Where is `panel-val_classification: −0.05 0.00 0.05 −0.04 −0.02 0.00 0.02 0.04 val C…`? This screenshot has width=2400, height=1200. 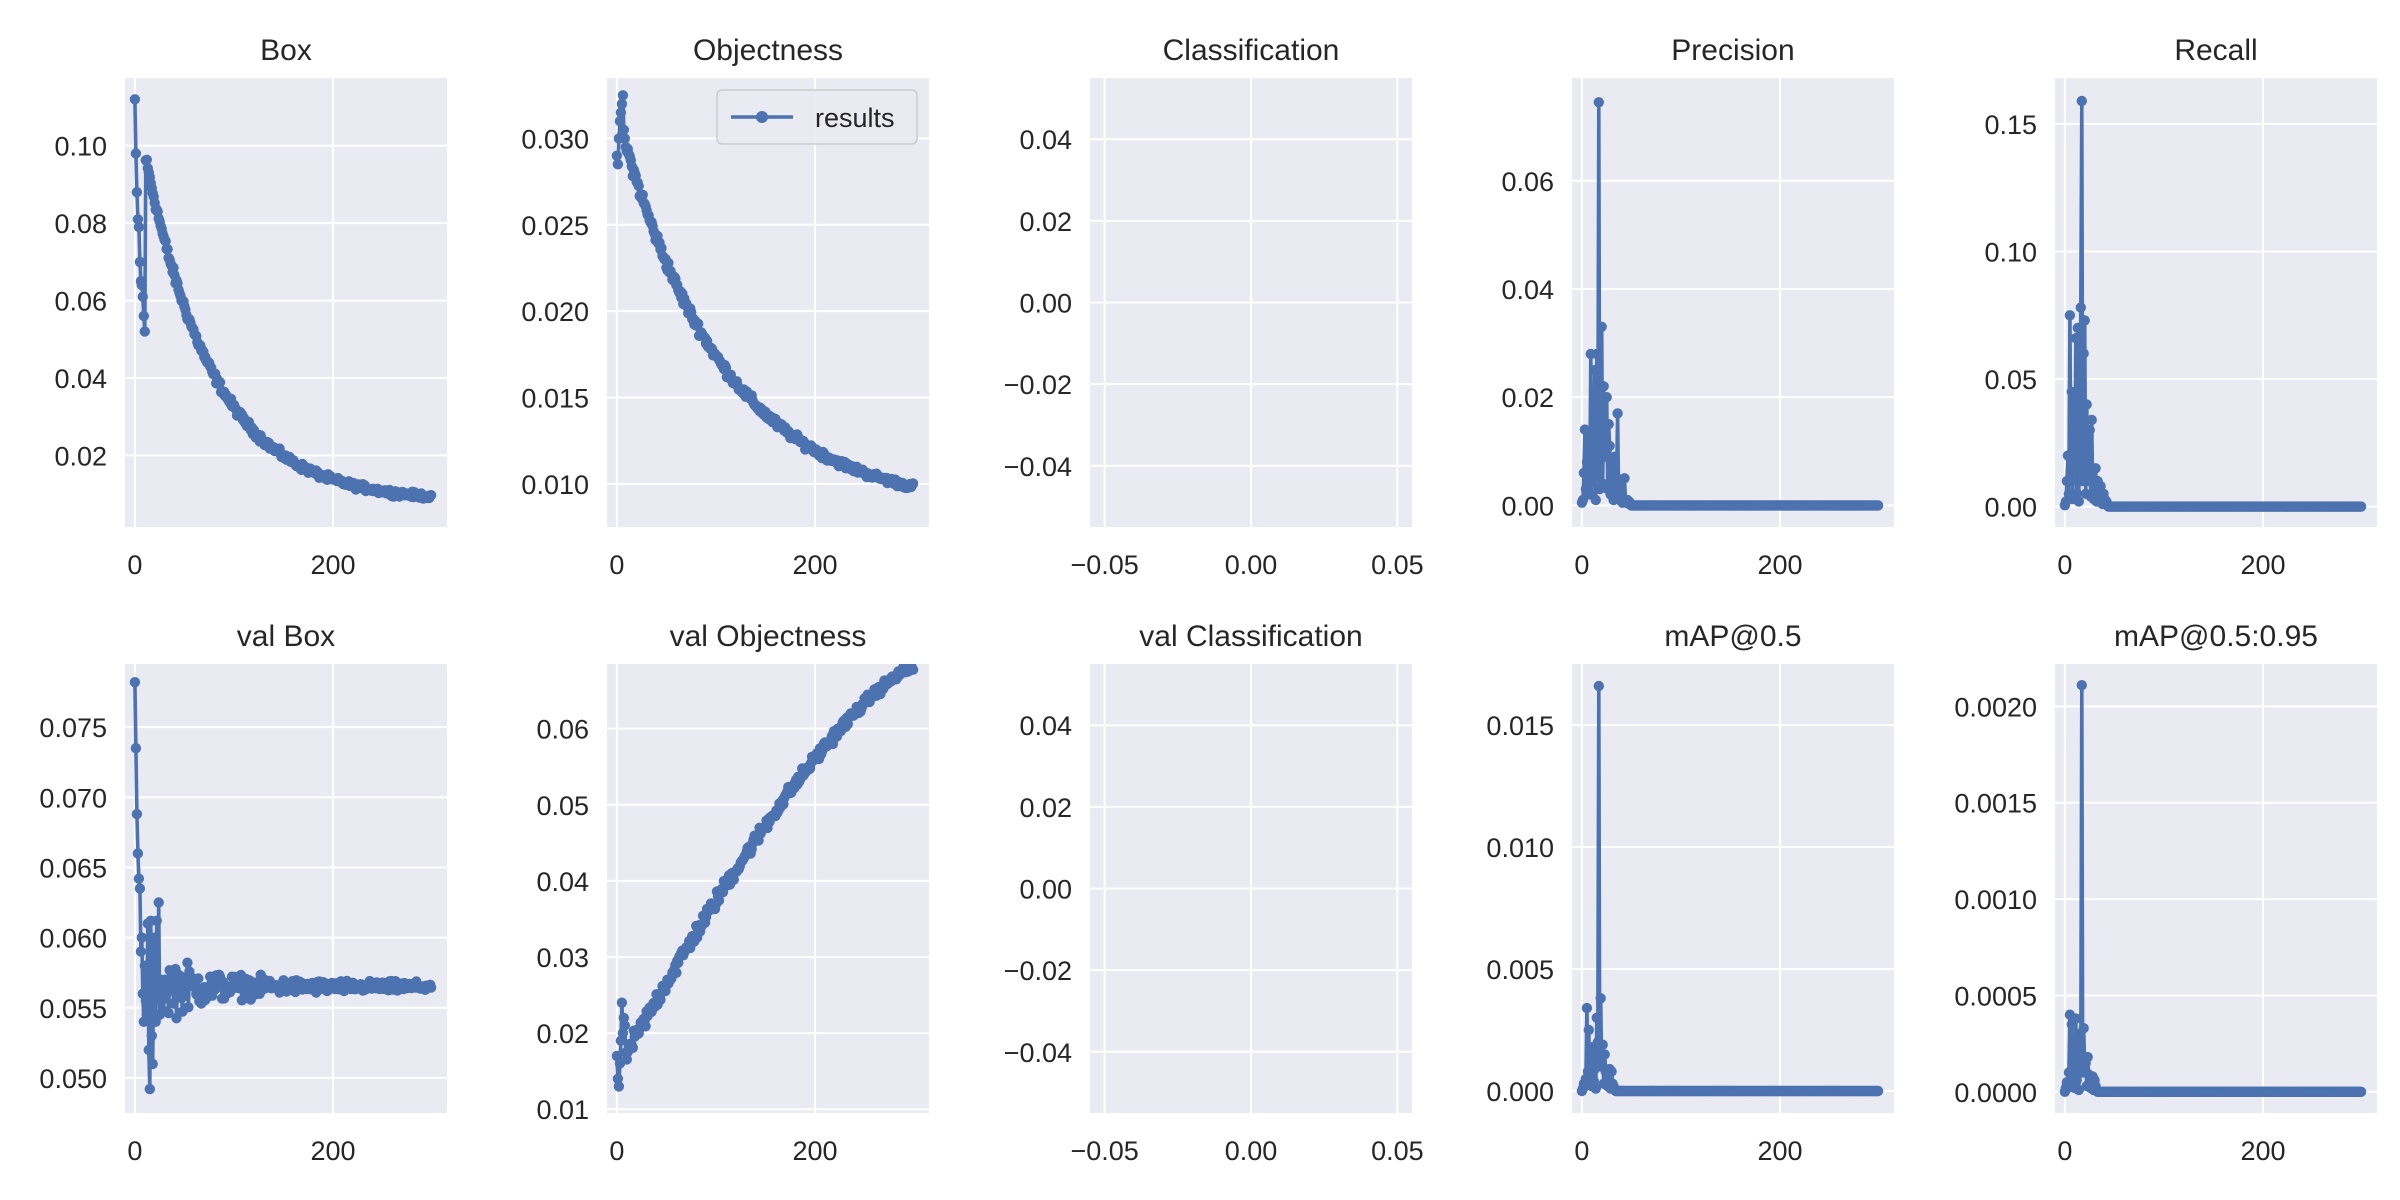
panel-val_classification: −0.05 0.00 0.05 −0.04 −0.02 0.00 0.02 0.04 val C… is located at coordinates (1214, 893).